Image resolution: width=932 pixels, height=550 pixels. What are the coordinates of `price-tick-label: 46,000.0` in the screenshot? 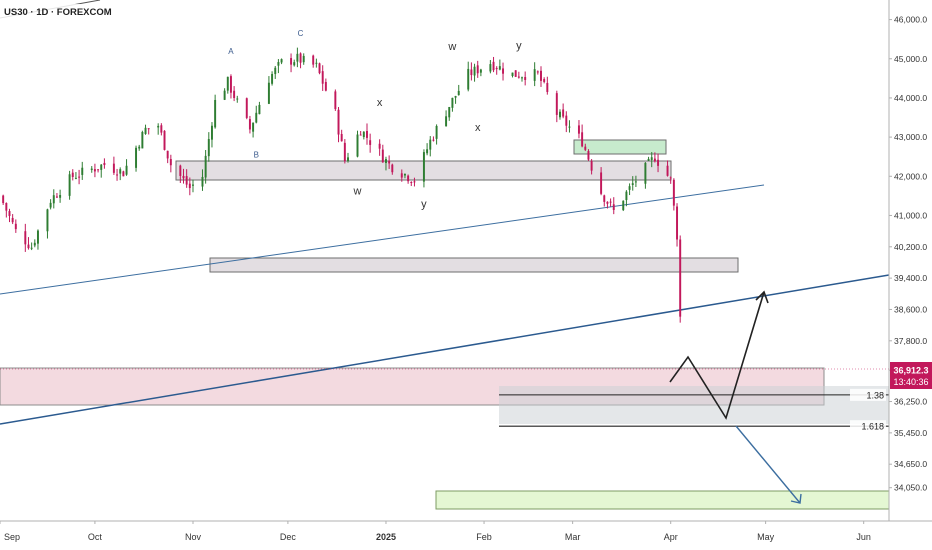 It's located at (910, 20).